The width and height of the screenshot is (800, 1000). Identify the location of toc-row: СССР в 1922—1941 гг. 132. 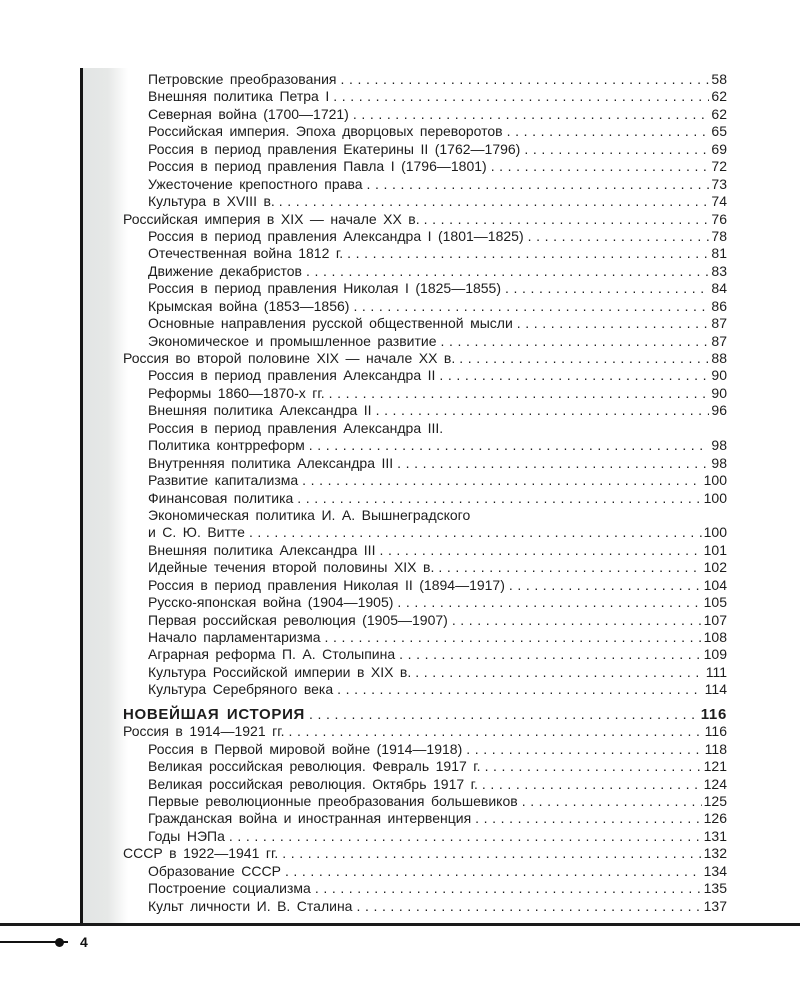
(425, 853).